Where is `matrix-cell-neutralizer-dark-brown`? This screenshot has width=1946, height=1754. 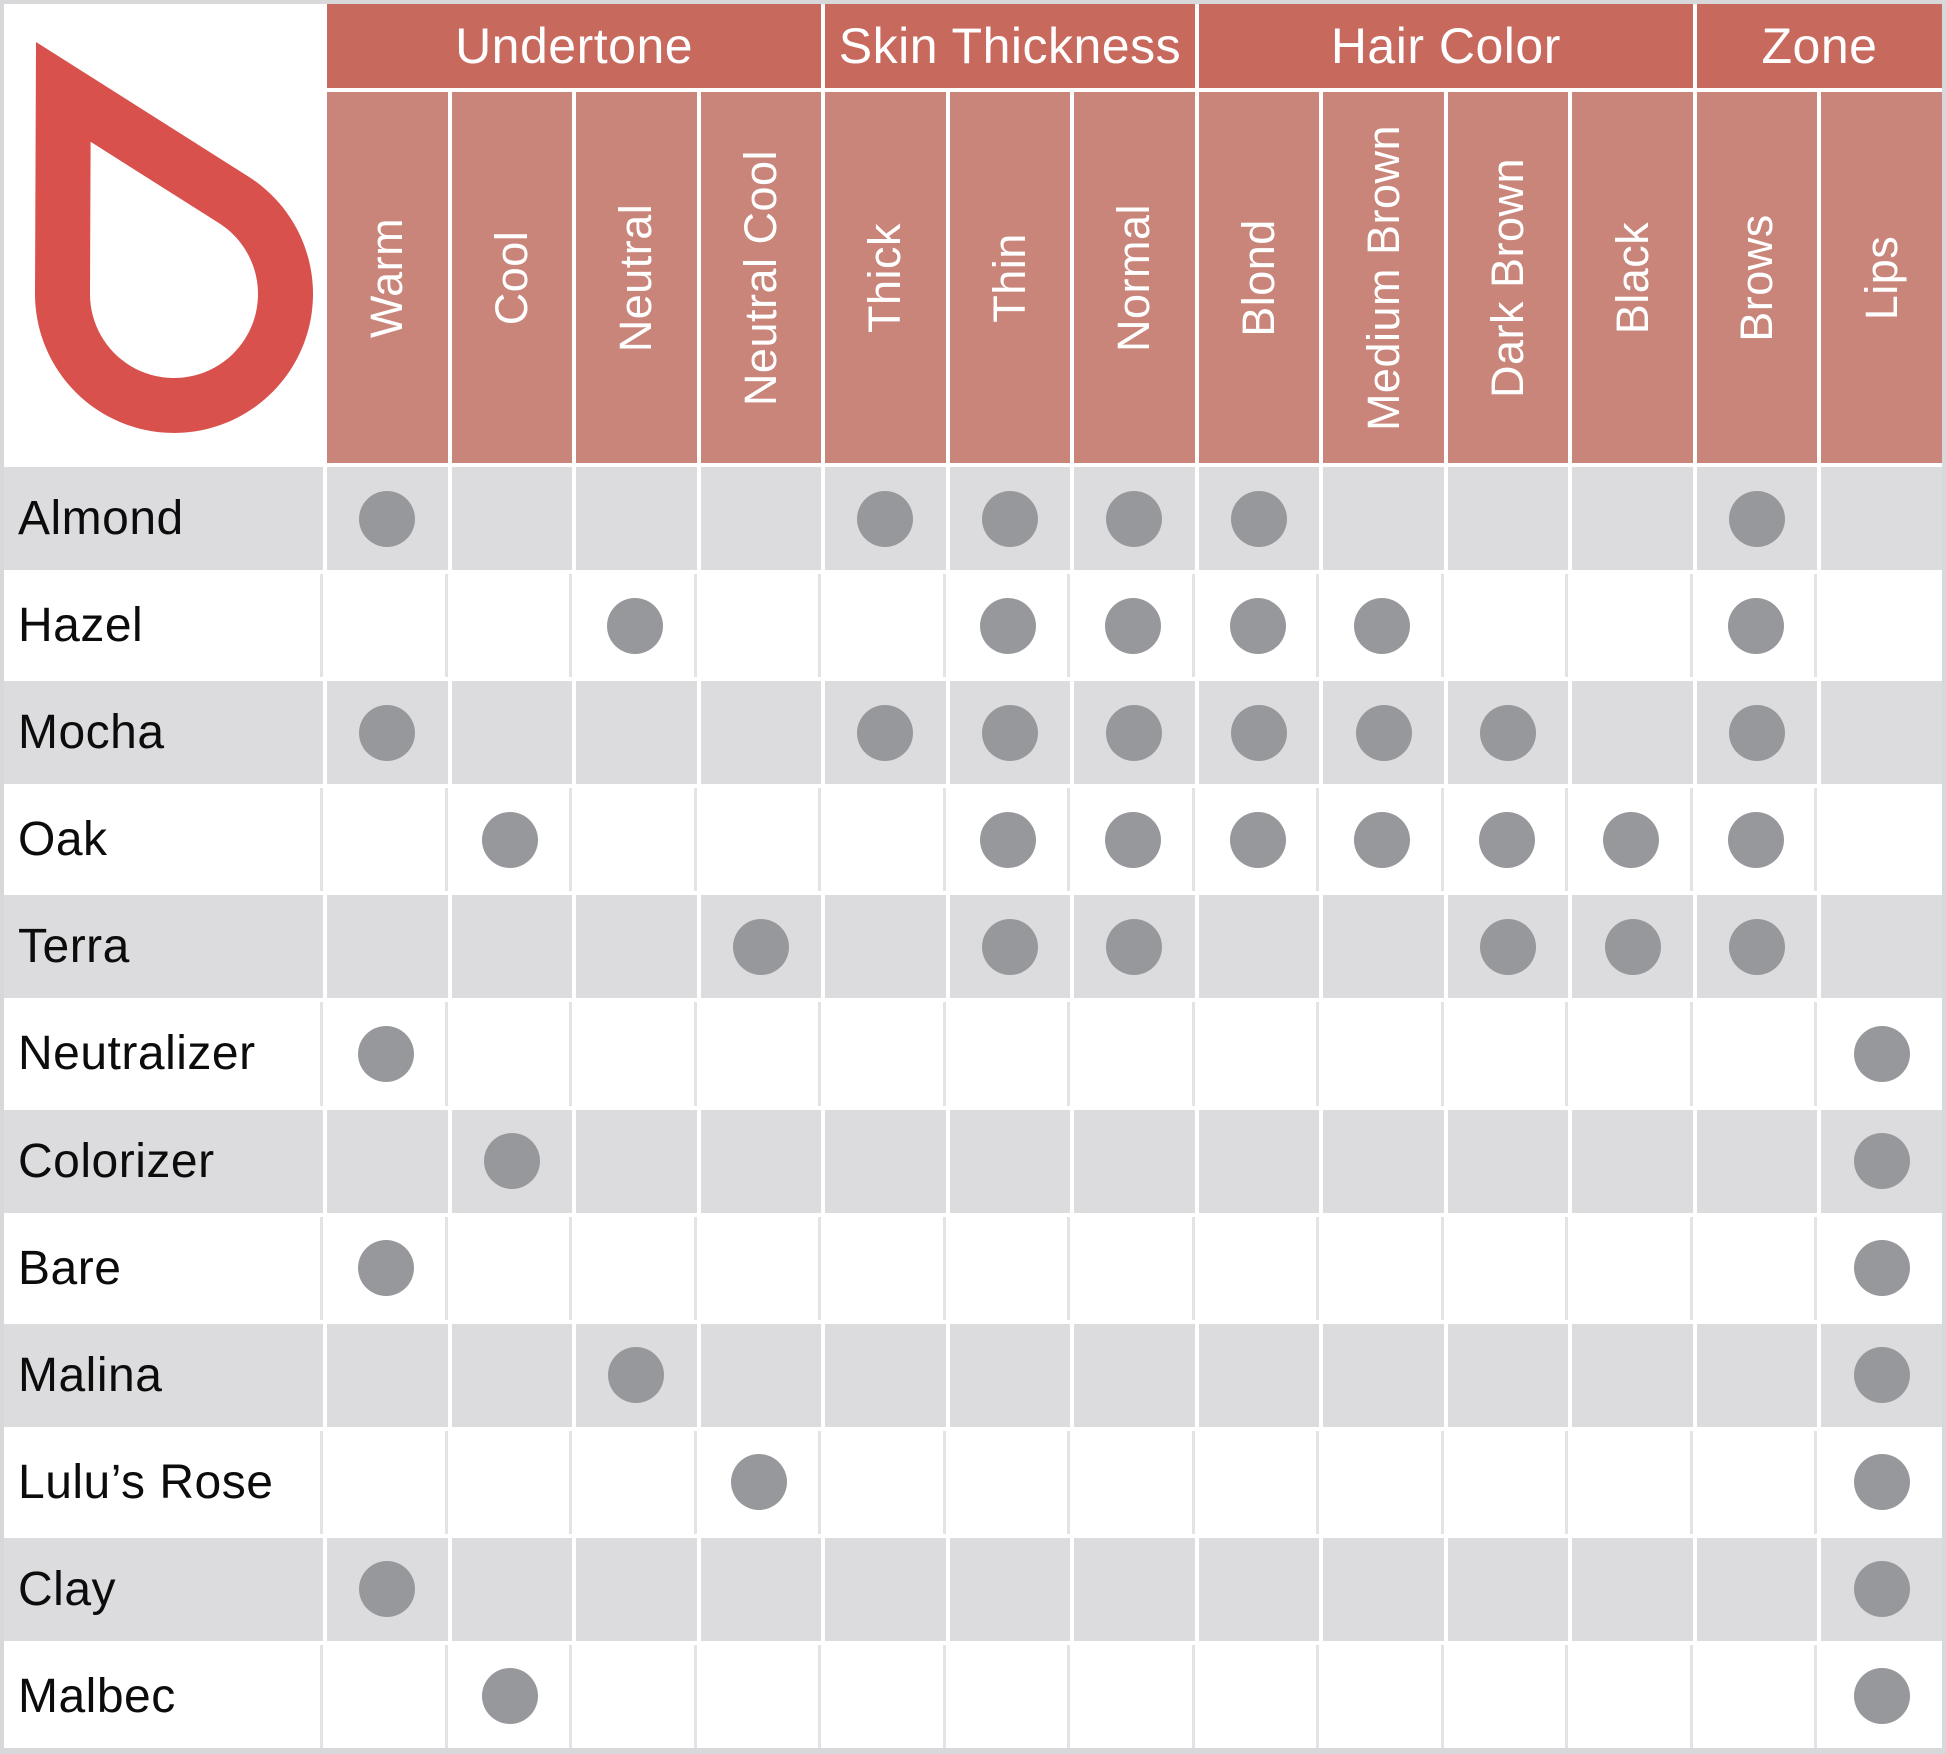 matrix-cell-neutralizer-dark-brown is located at coordinates (1508, 1054).